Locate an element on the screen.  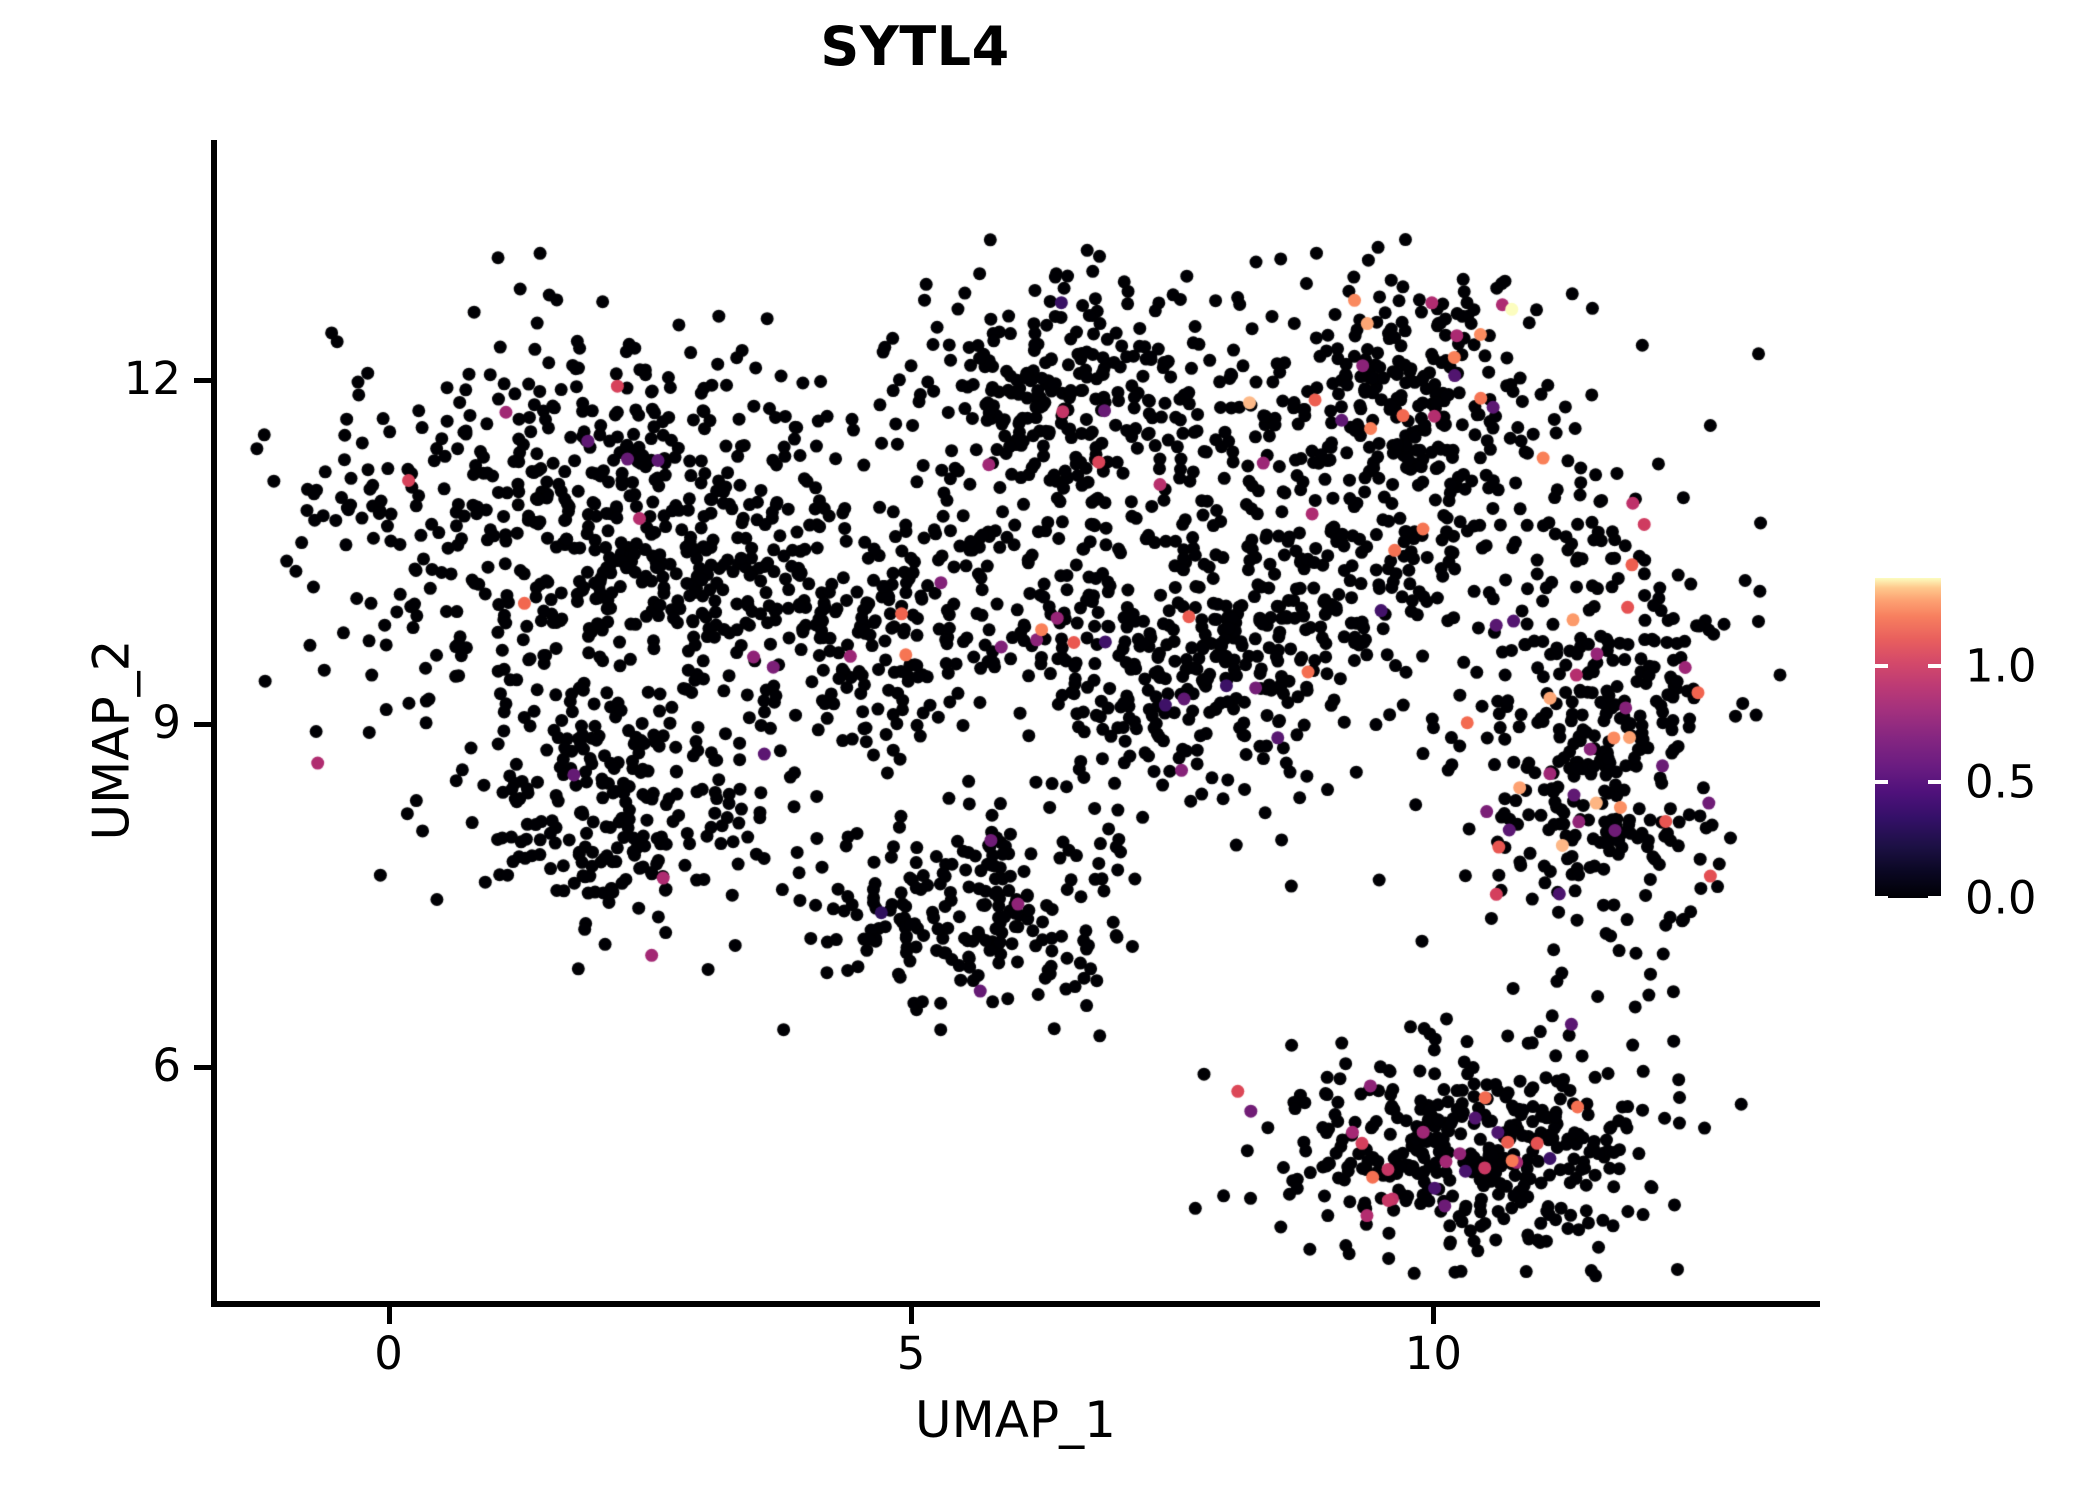
colorbar-tick-label: 1.0 is located at coordinates (2001, 666).